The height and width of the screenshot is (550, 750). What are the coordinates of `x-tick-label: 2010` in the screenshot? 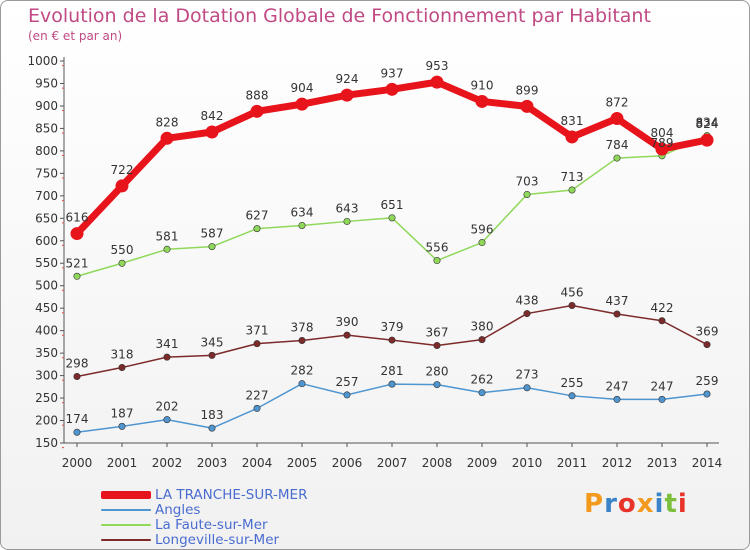 It's located at (527, 463).